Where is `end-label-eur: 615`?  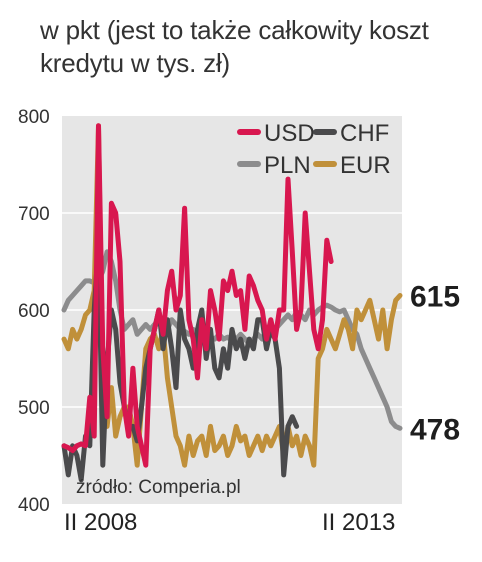 end-label-eur: 615 is located at coordinates (435, 296).